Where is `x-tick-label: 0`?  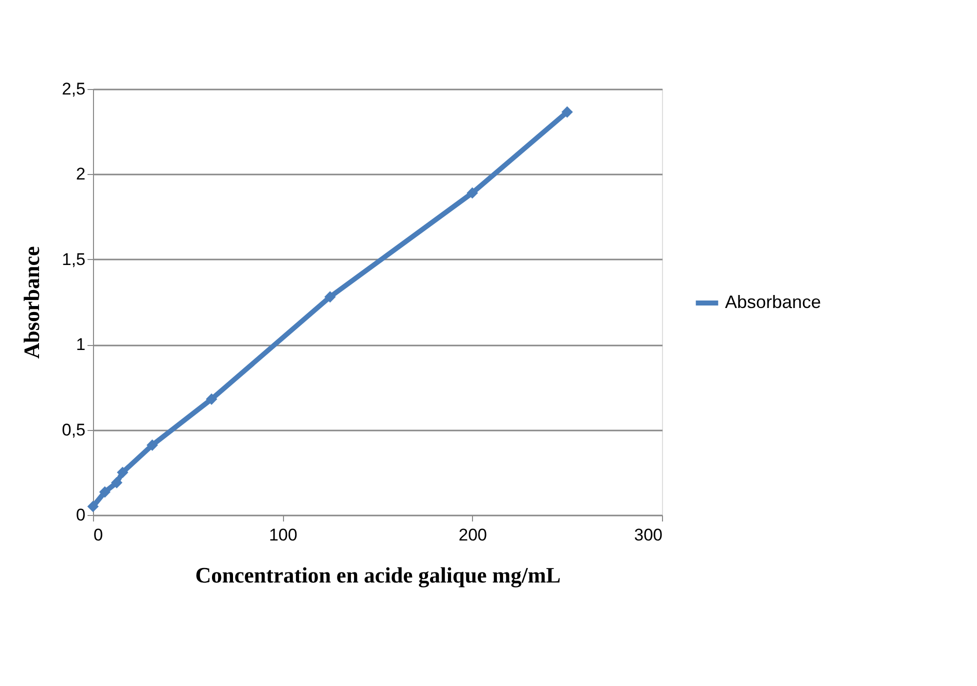
x-tick-label: 0 is located at coordinates (98, 535).